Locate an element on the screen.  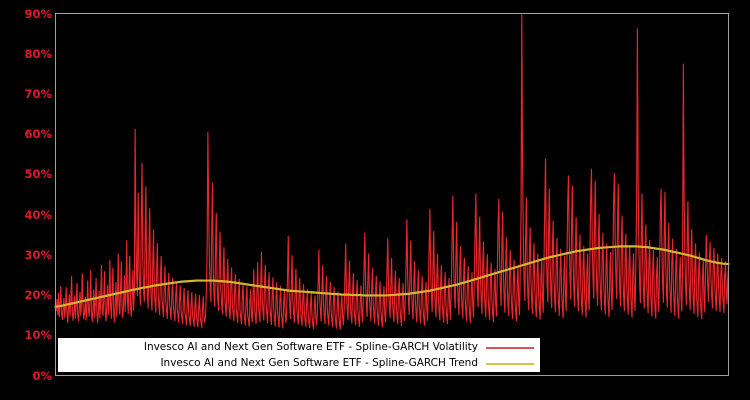
y-axis-tick-20pct: 20% is located at coordinates (38, 295).